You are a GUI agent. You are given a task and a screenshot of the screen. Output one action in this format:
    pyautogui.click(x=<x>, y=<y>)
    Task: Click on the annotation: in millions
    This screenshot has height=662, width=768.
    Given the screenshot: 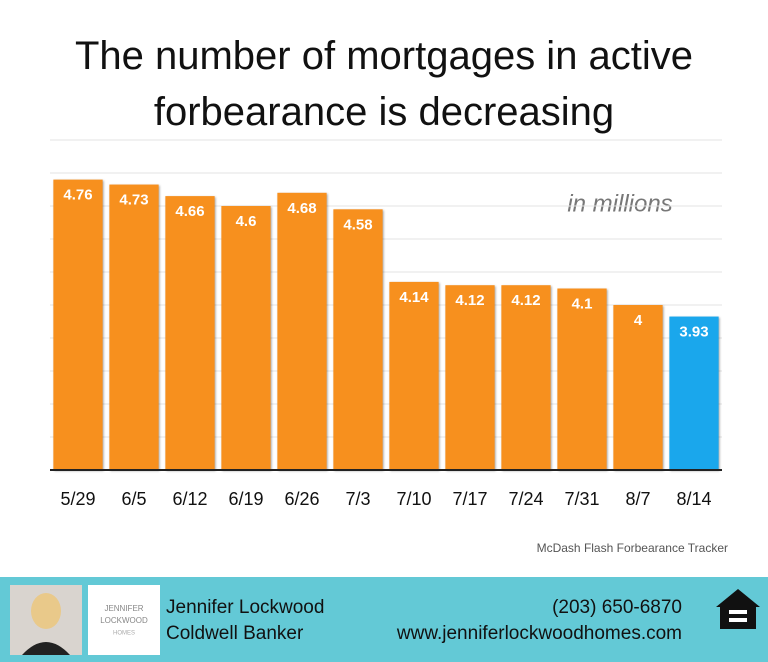 What is the action you would take?
    pyautogui.click(x=619, y=203)
    